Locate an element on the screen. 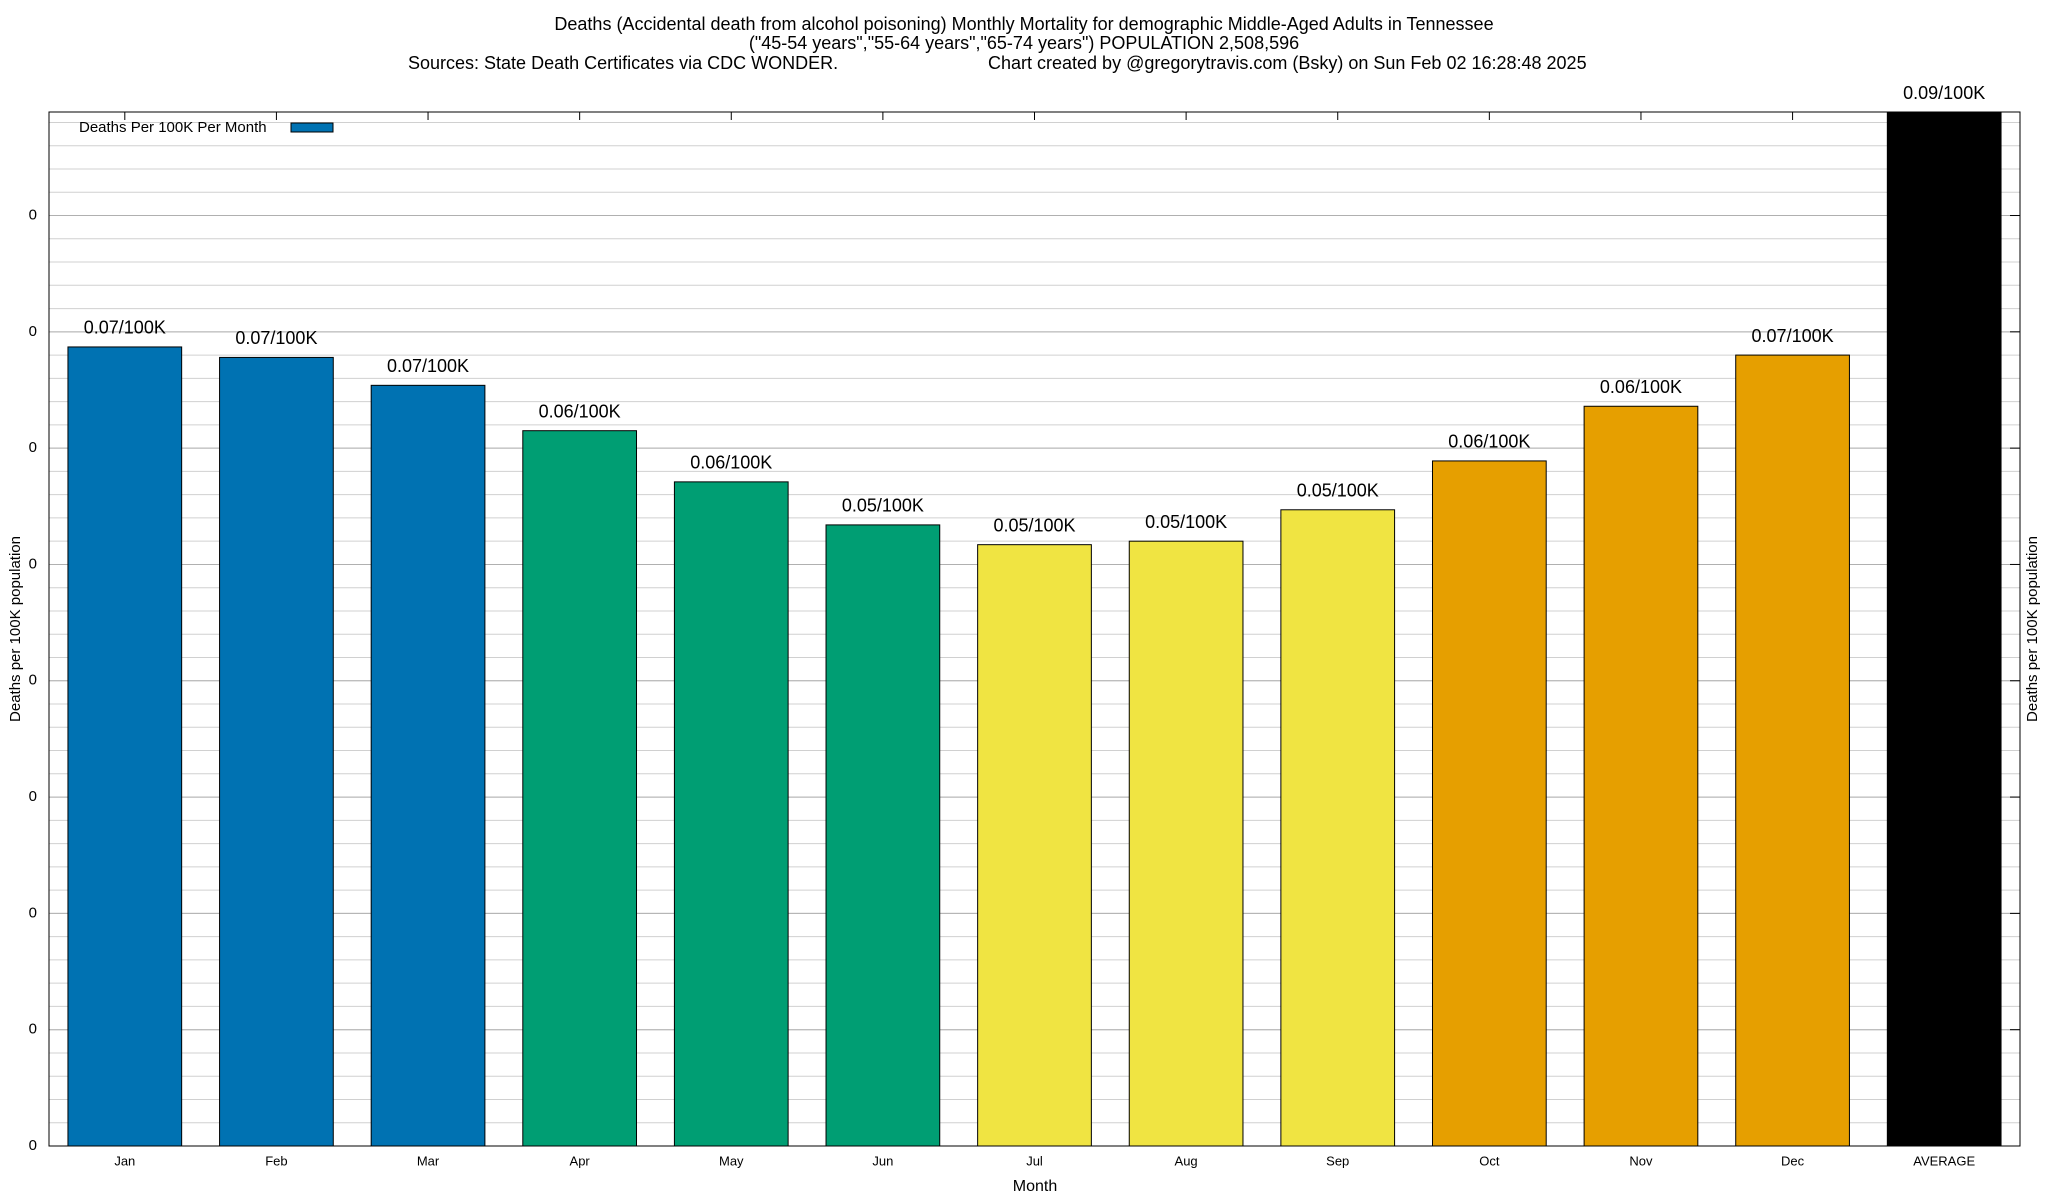  y-axis-label: Deaths per 100K population is located at coordinates (15, 629).